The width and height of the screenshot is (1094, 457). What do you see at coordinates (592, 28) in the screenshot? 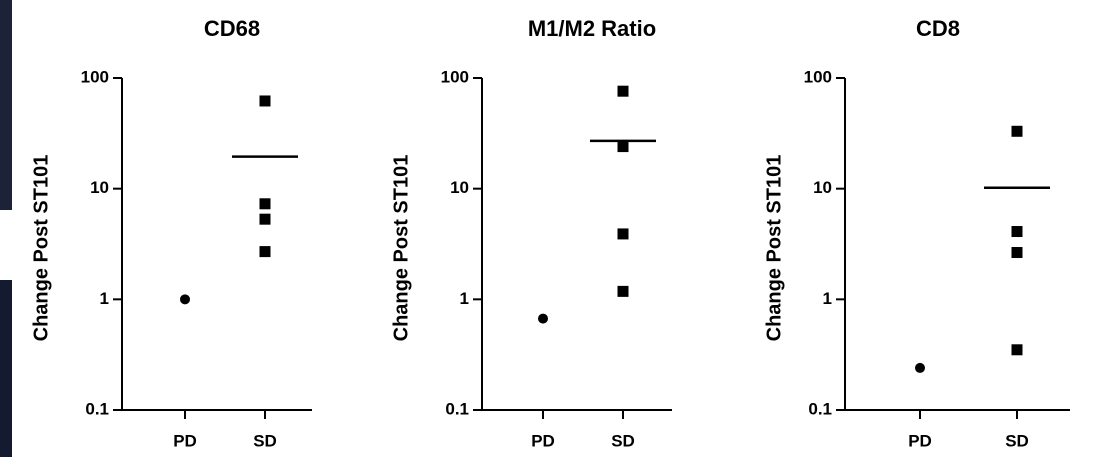
I see `chart-title: M1/M2 Ratio` at bounding box center [592, 28].